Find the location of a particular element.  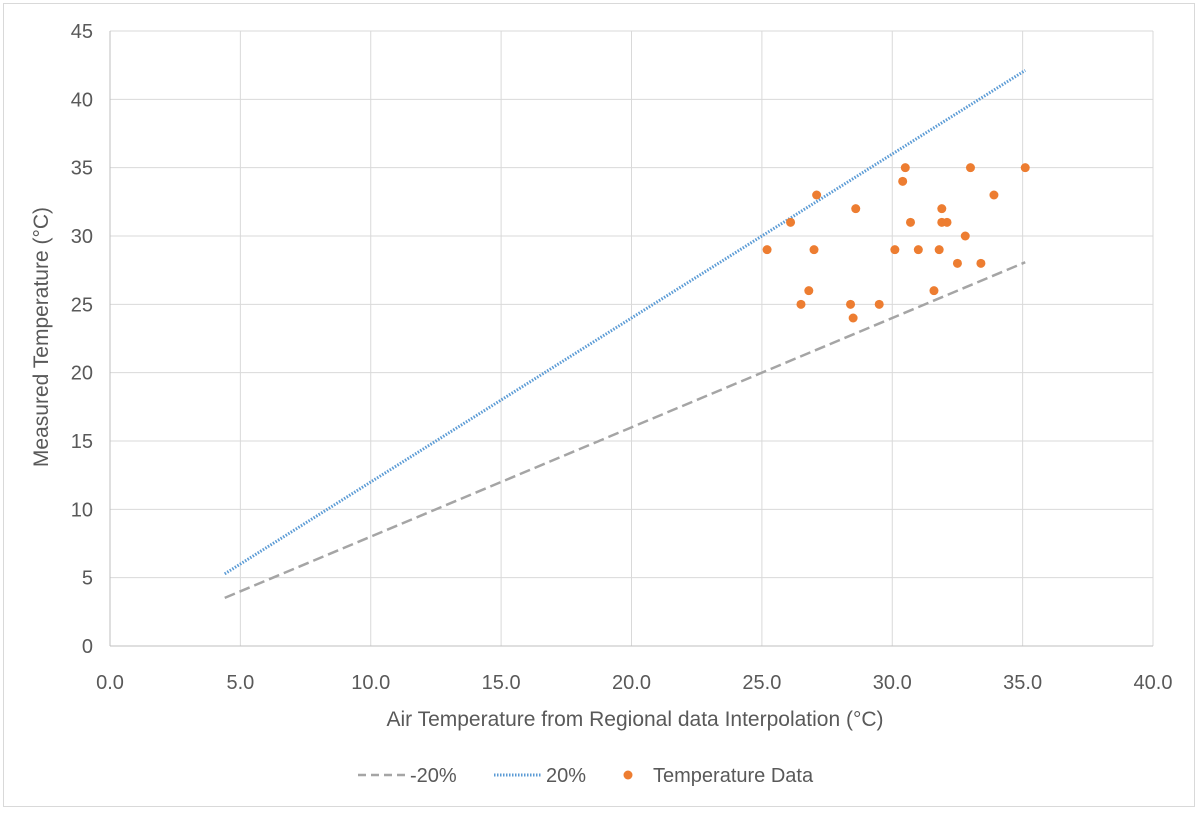

x-tick-label: 30.0 is located at coordinates (892, 683).